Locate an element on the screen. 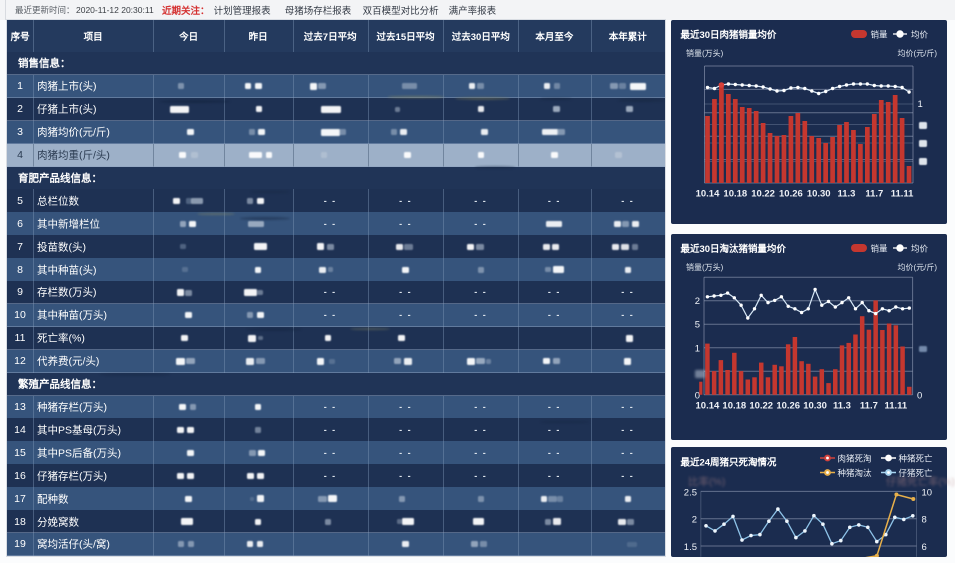 This screenshot has width=955, height=563. svg-text: 最近24周猪只死淘情况 is located at coordinates (729, 463).